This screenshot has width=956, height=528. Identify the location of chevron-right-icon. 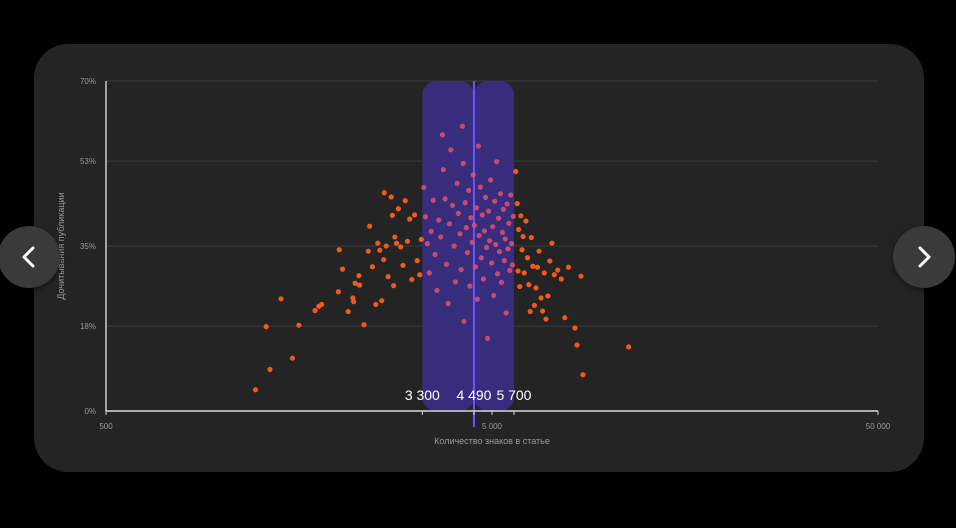
(924, 257).